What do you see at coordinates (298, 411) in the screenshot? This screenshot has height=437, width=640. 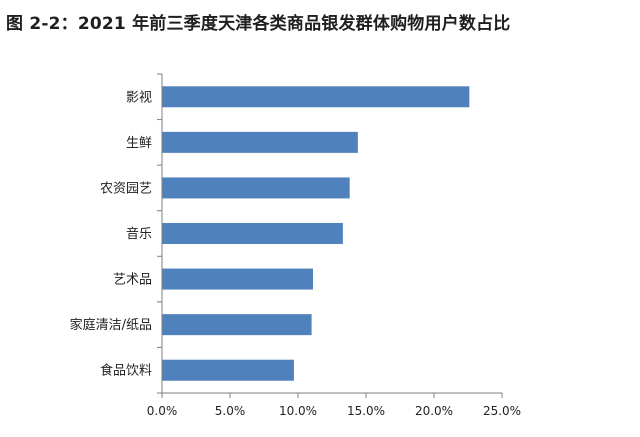 I see `x-tick-label: 10.0%` at bounding box center [298, 411].